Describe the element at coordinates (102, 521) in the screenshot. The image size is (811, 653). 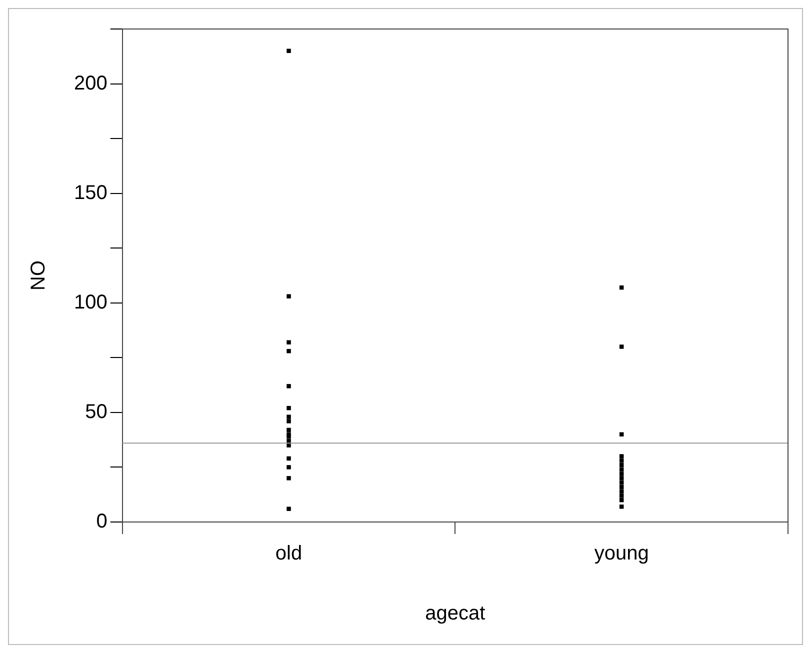
I see `y-tick-label: 0` at that location.